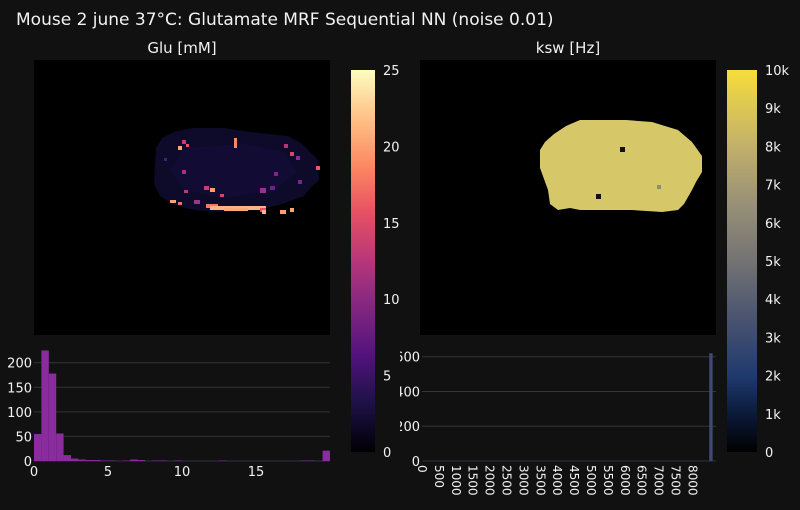 The height and width of the screenshot is (510, 800). What do you see at coordinates (540, 480) in the screenshot?
I see `x-tick-label: 3500` at bounding box center [540, 480].